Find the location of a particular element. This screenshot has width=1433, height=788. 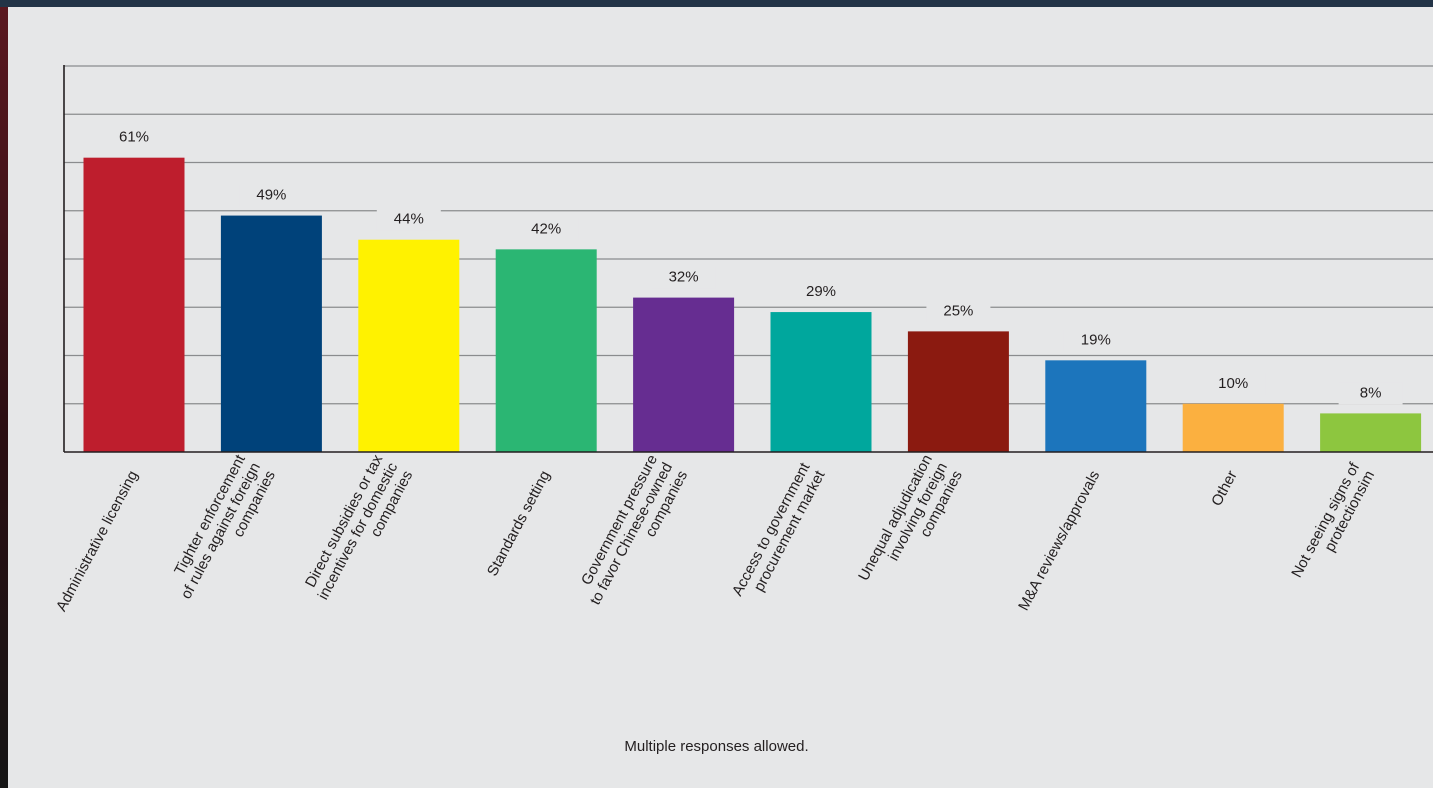

category-label-line: Standards setting is located at coordinates (519, 523).